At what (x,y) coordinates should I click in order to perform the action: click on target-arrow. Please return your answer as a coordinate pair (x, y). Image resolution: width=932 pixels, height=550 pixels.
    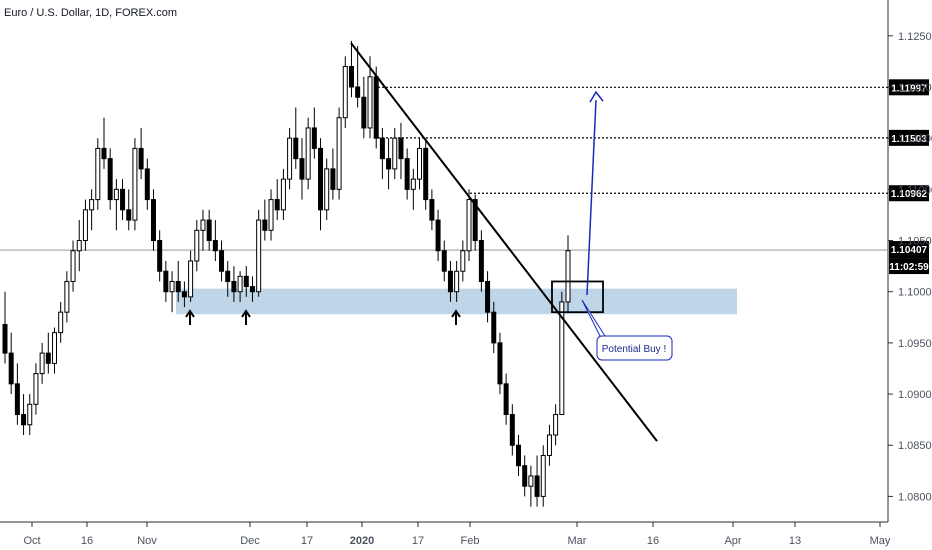
    Looking at the image, I should click on (595, 193).